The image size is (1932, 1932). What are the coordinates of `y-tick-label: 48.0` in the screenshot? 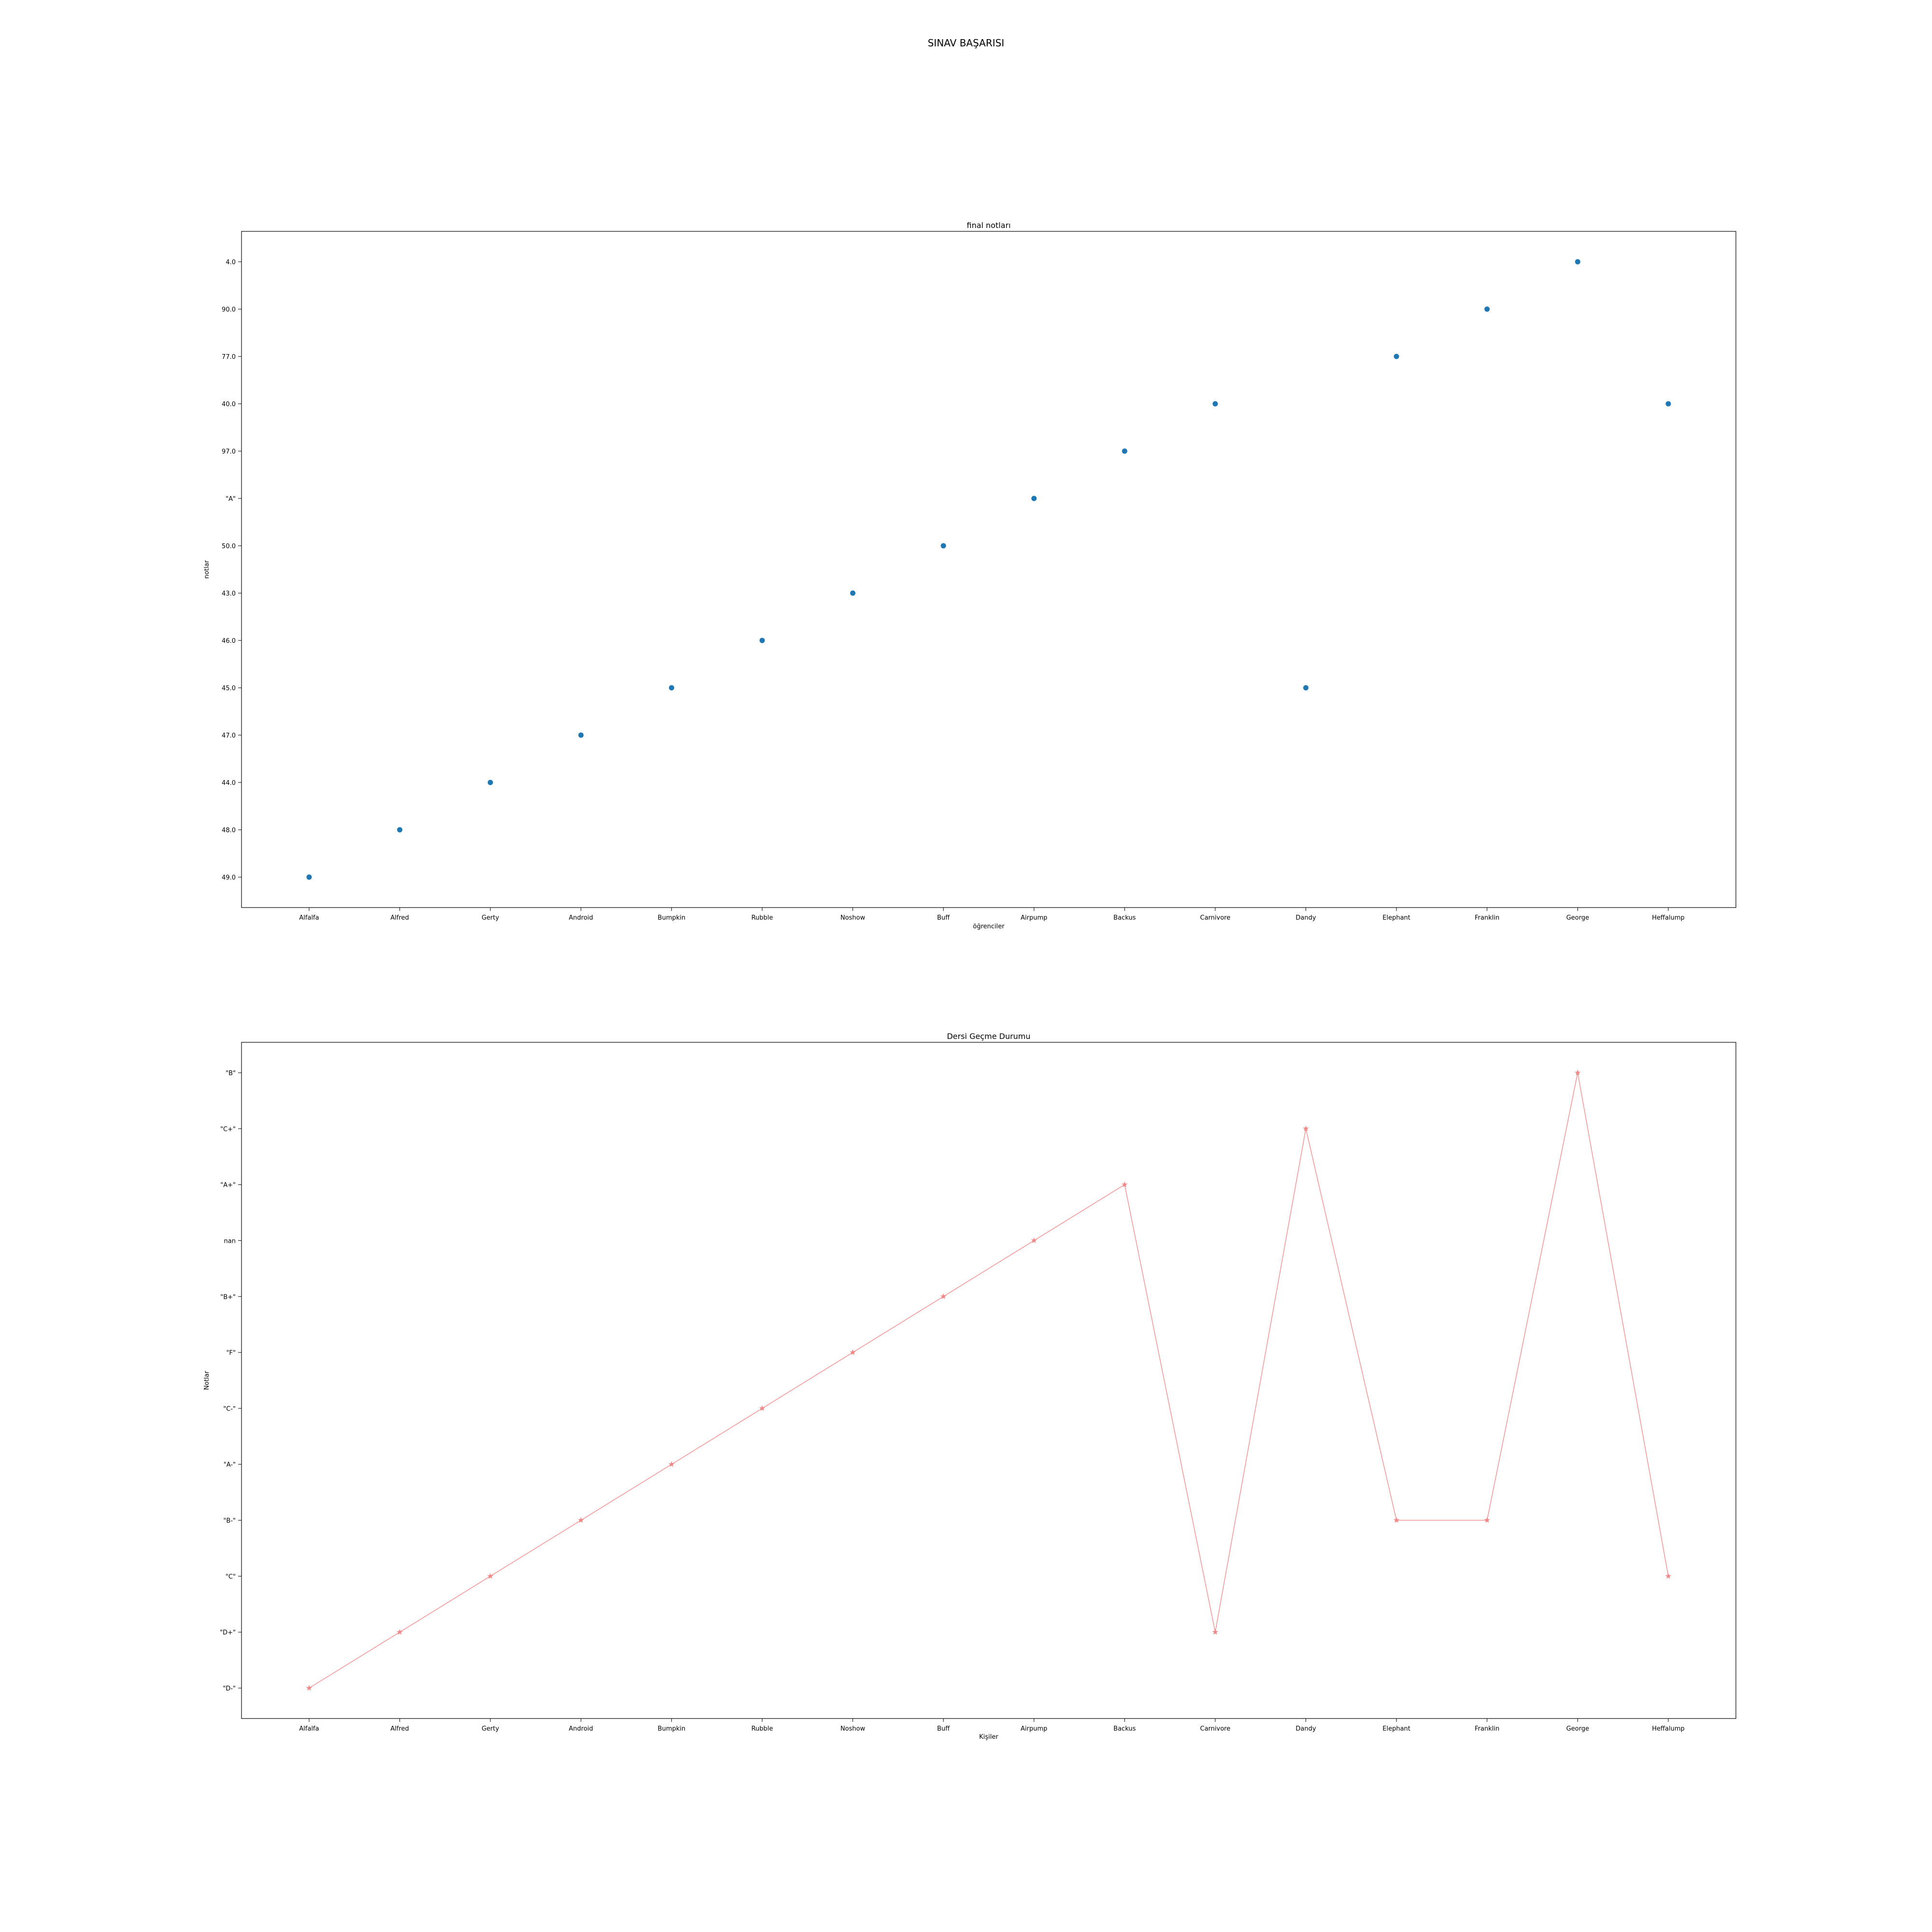 It's located at (229, 830).